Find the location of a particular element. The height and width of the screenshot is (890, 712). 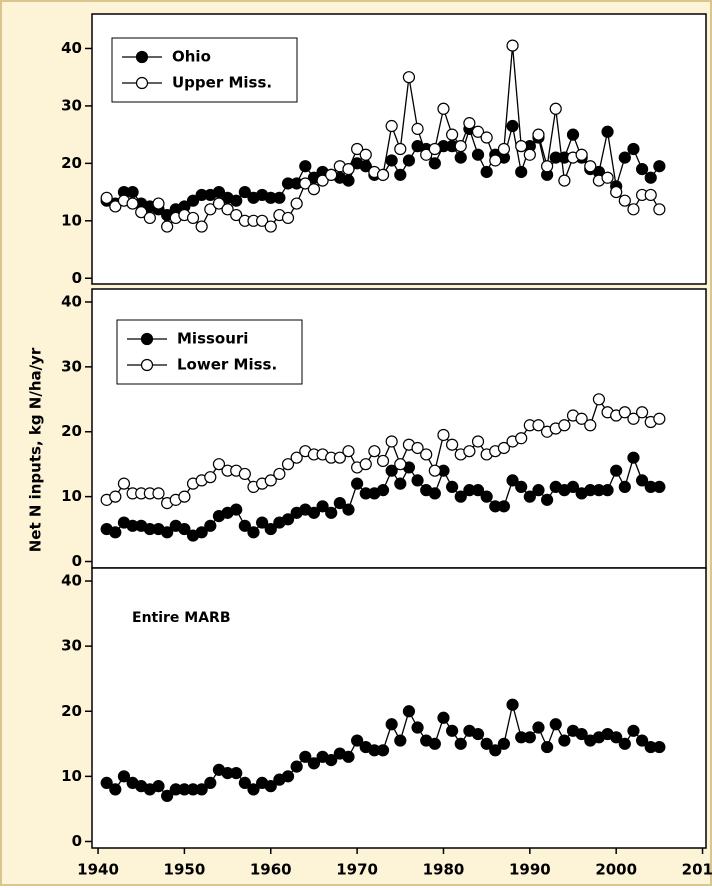

x-tick-label: 2000 is located at coordinates (616, 870).